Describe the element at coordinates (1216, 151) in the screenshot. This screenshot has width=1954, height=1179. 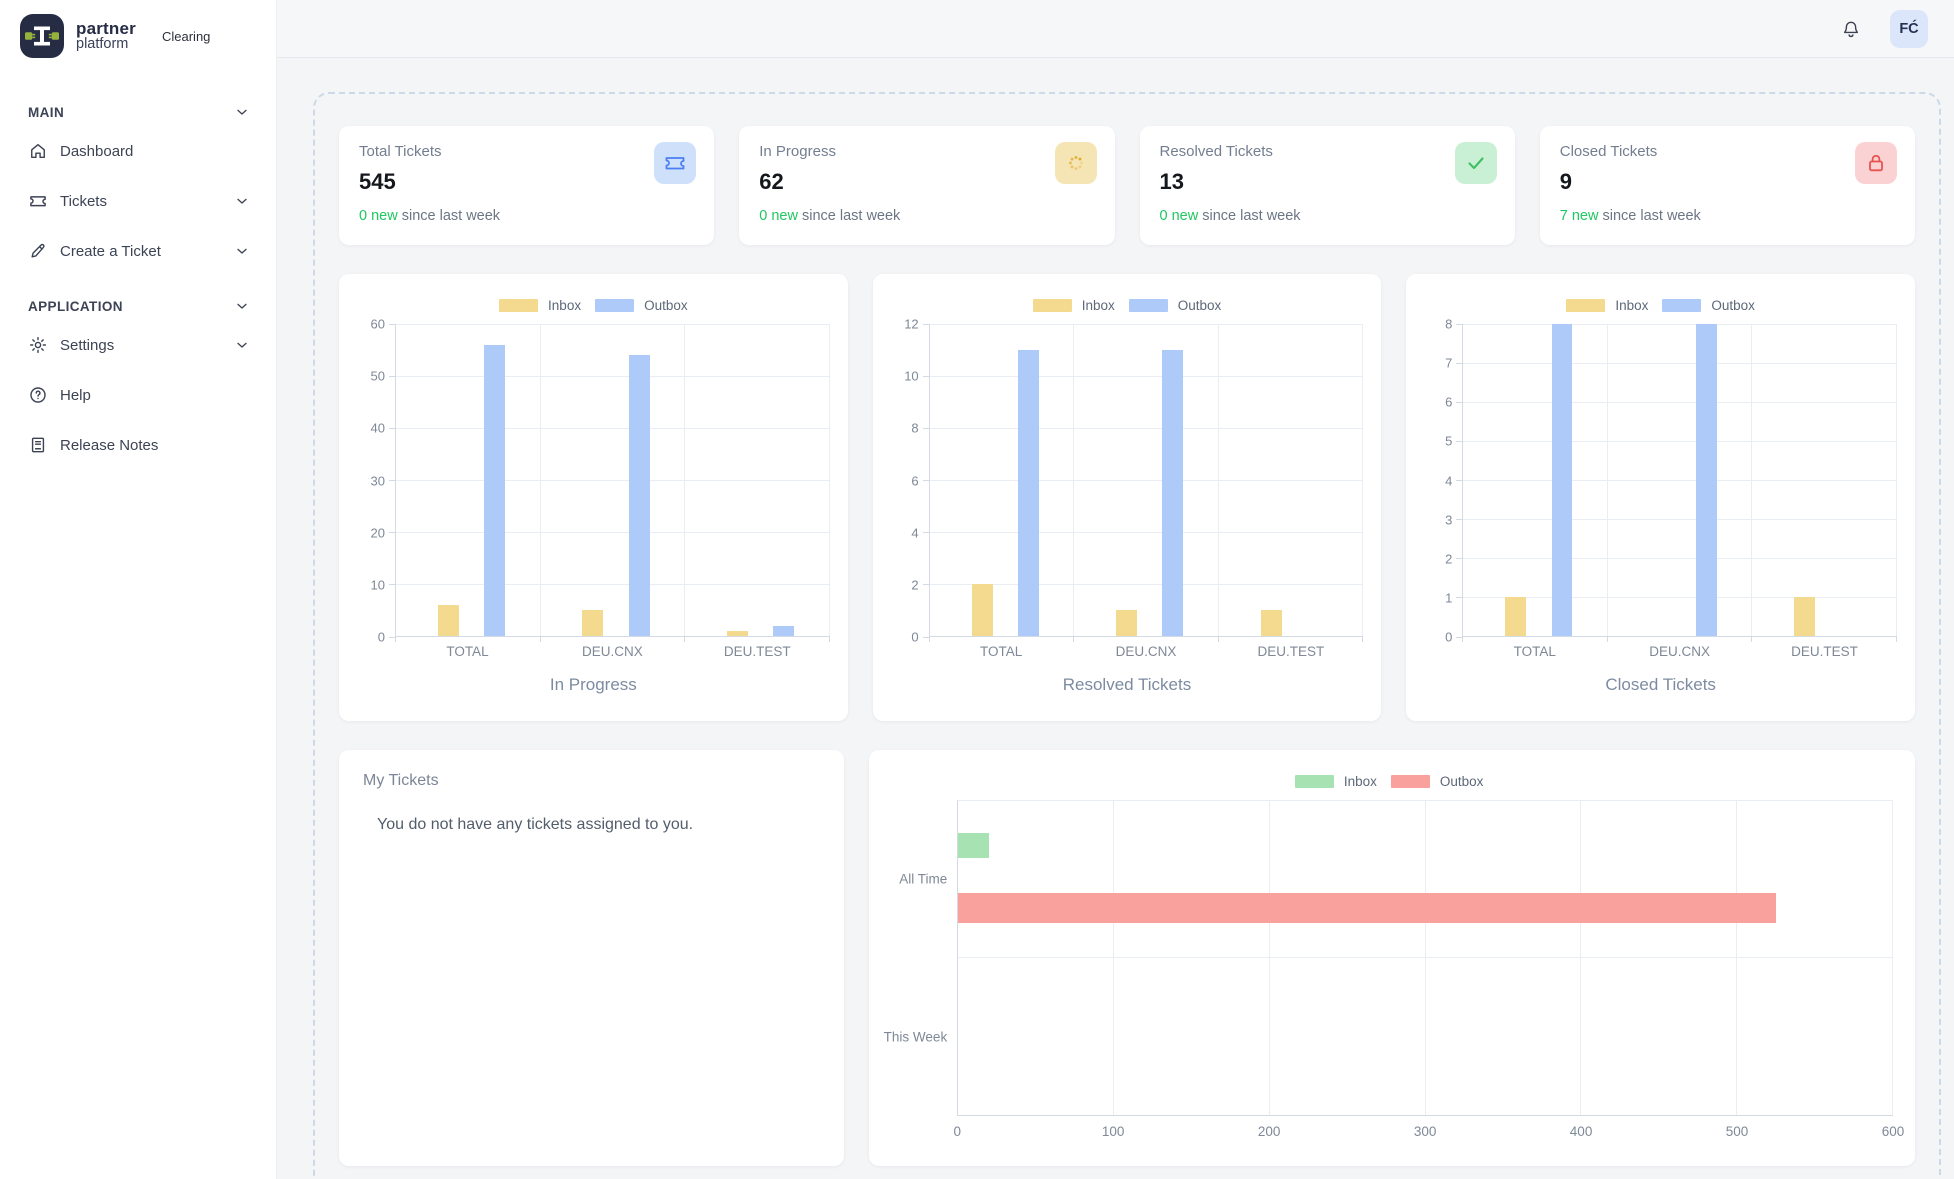
I see `stat-title: Resolved Tickets` at that location.